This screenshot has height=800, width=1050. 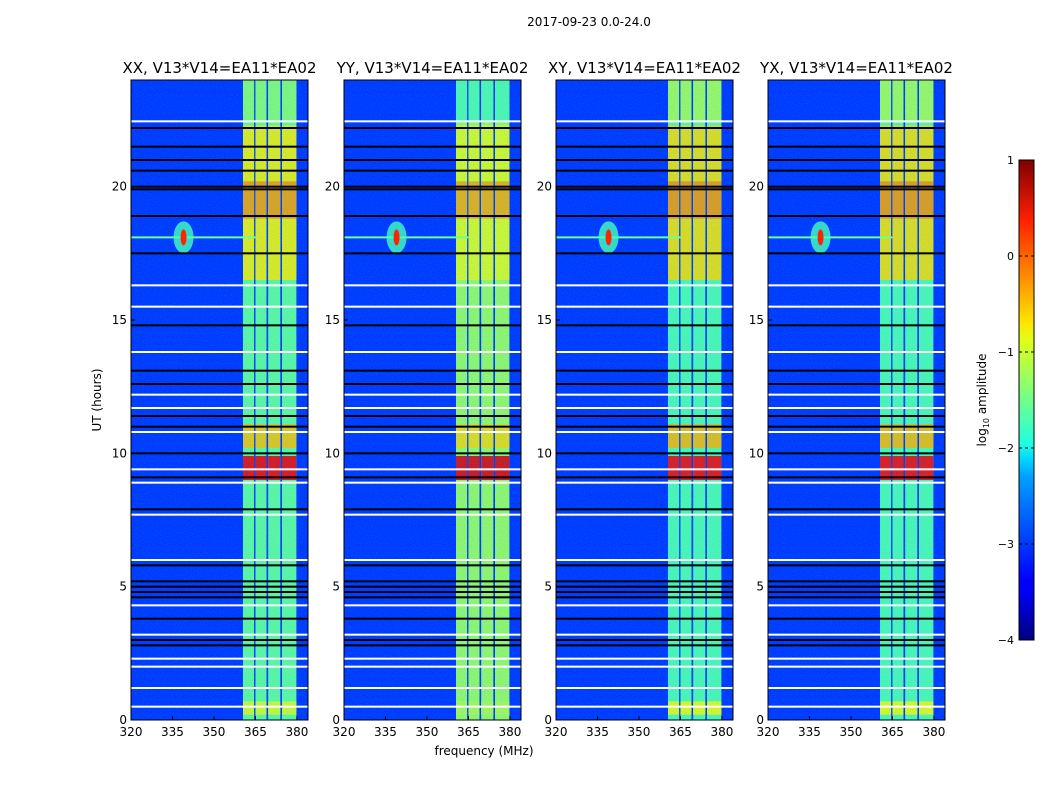 What do you see at coordinates (1026, 400) in the screenshot?
I see `colorbar-gradient` at bounding box center [1026, 400].